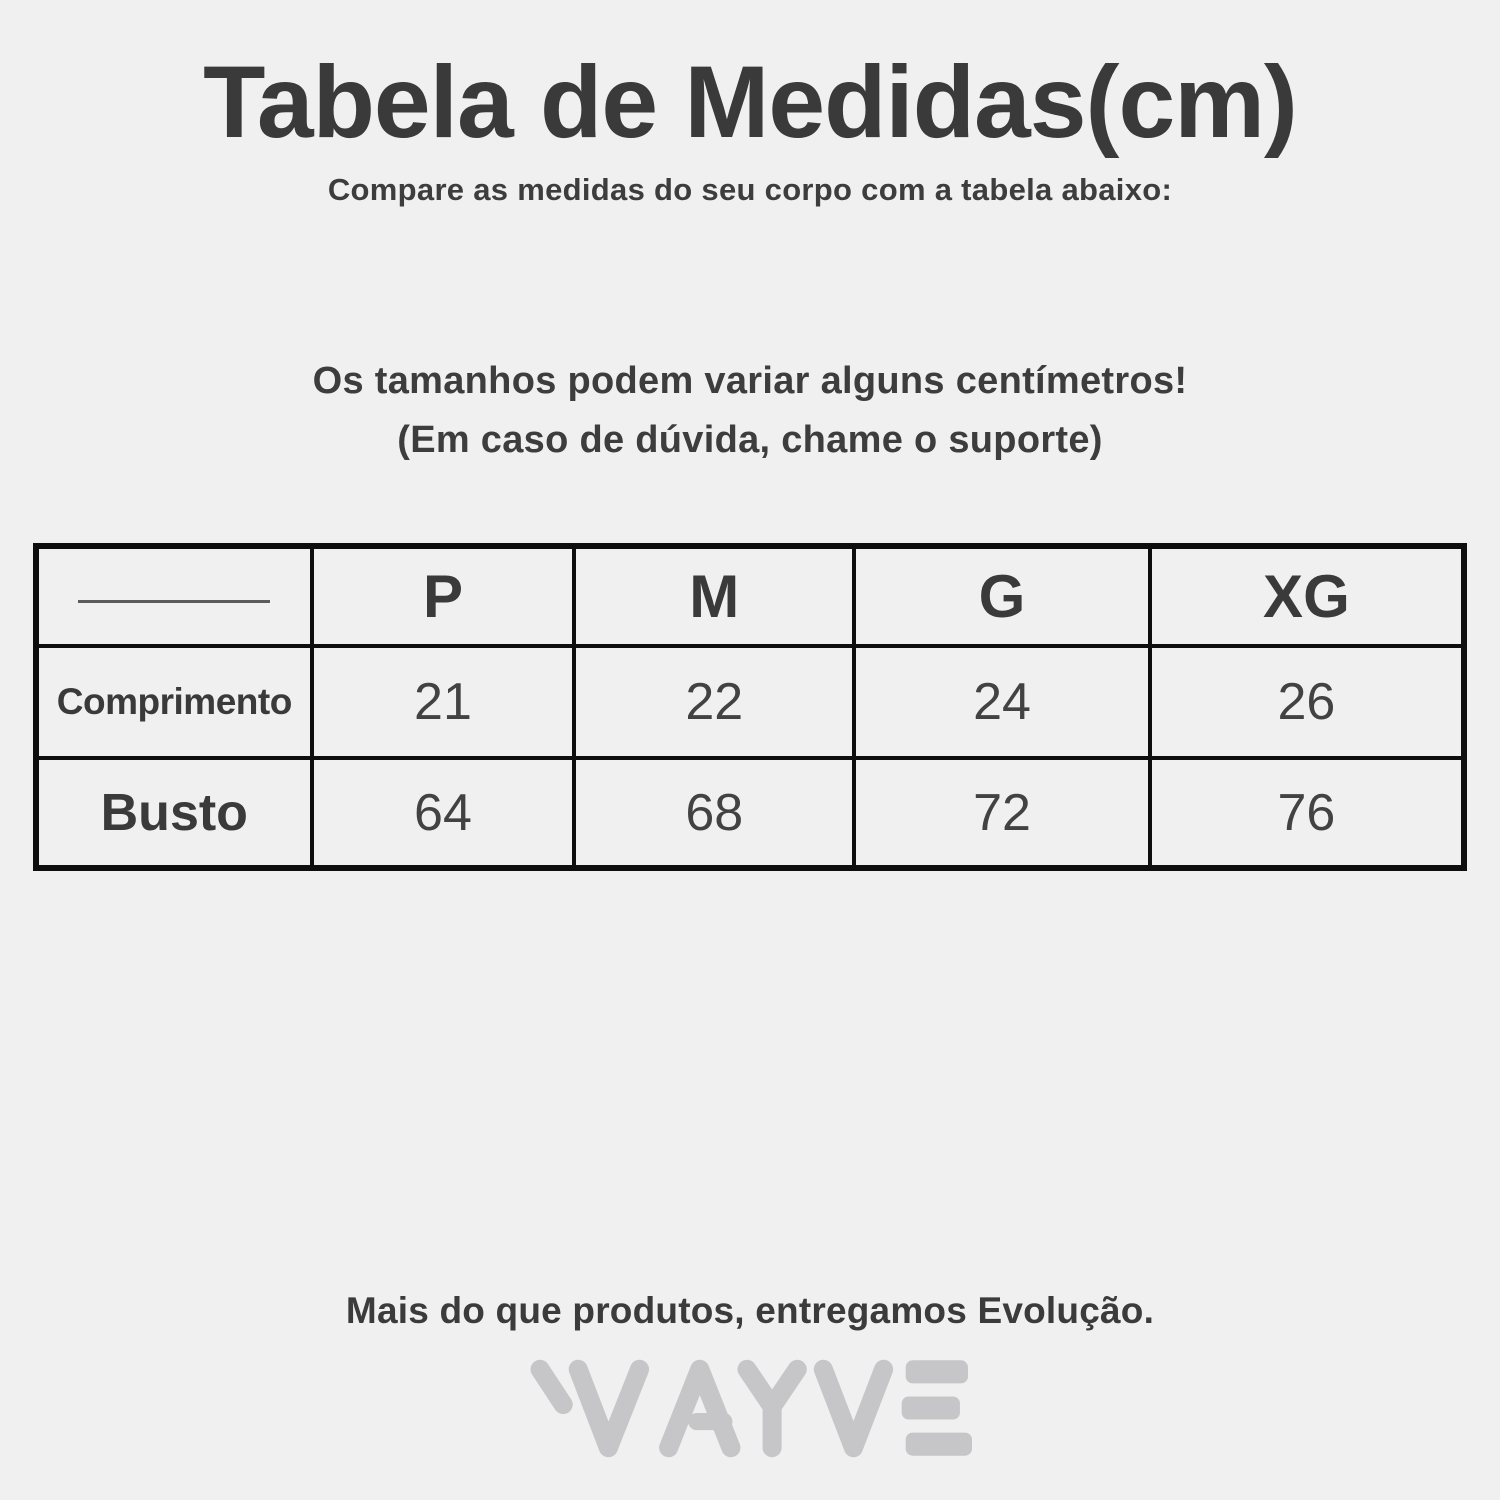 The width and height of the screenshot is (1500, 1500). I want to click on wayve-logo, so click(751, 1408).